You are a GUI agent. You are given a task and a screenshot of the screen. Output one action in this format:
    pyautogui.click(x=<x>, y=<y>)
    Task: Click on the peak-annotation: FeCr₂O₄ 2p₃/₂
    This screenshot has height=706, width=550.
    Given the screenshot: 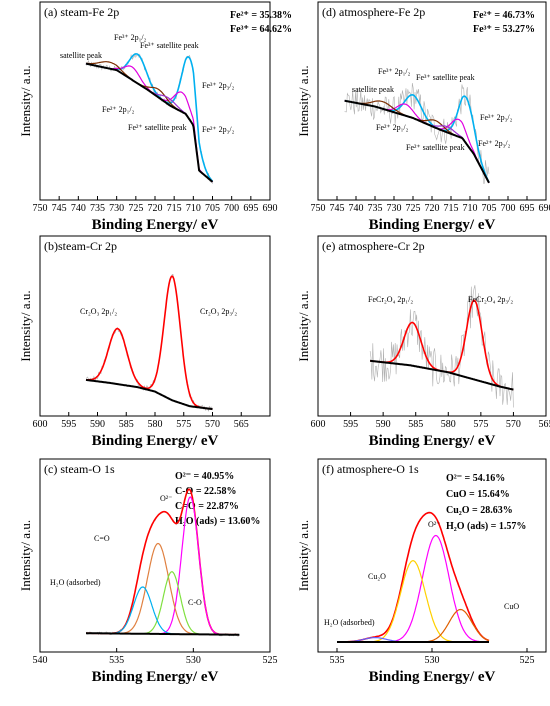 What is the action you would take?
    pyautogui.click(x=490, y=299)
    